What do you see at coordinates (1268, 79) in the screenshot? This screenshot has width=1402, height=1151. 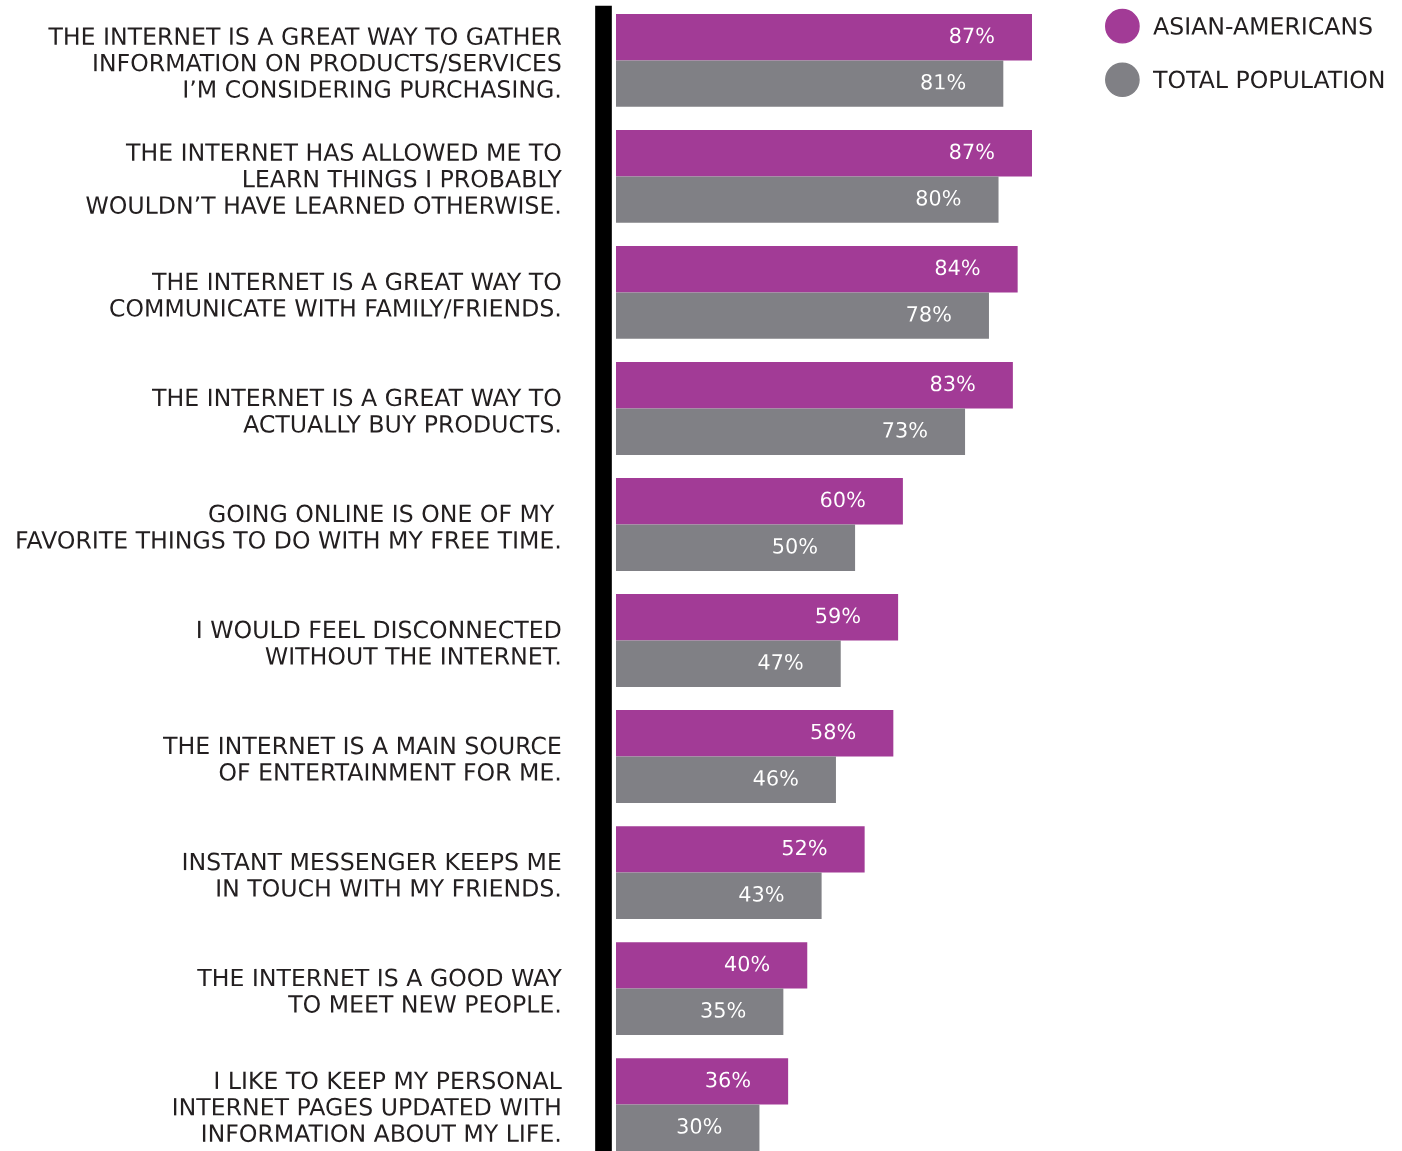 I see `legend-label: TOTAL POPULATION` at bounding box center [1268, 79].